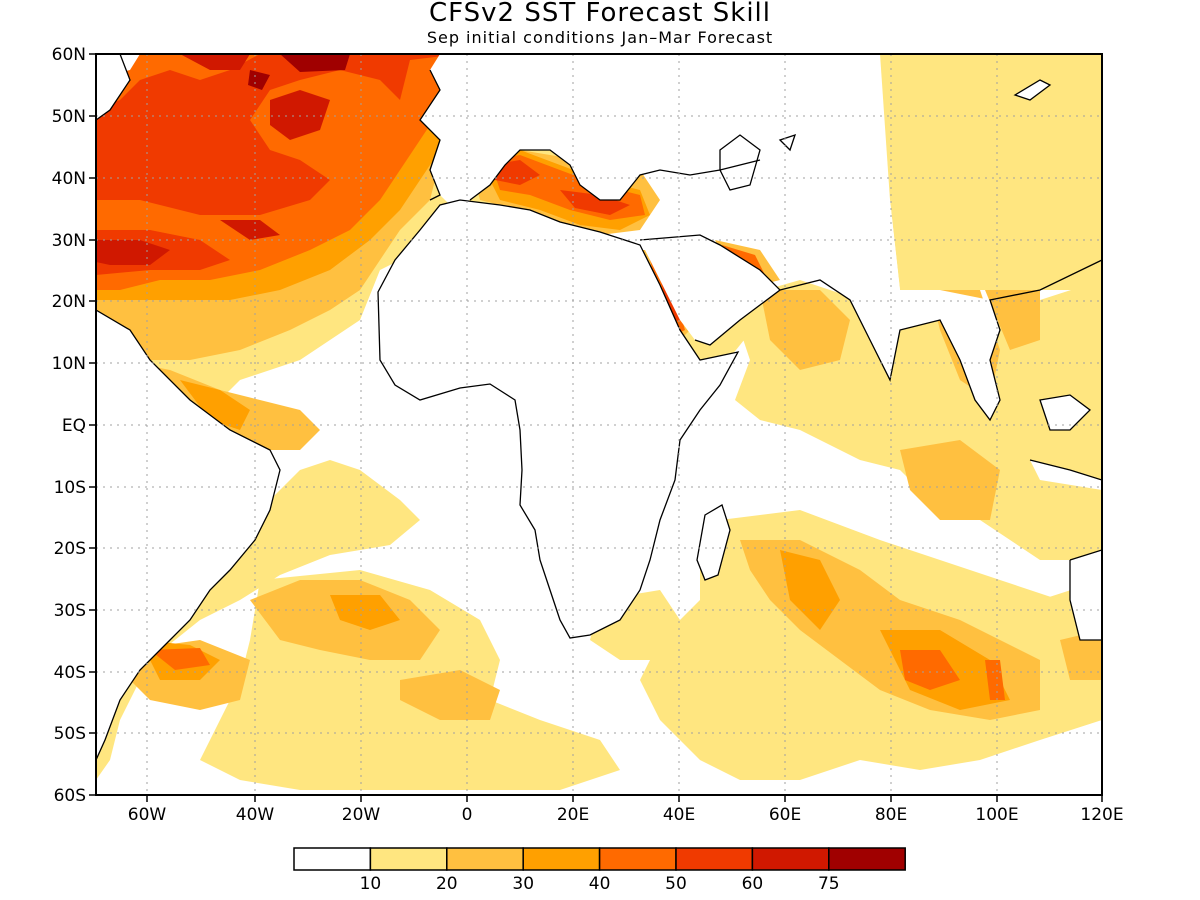 This screenshot has height=900, width=1200. I want to click on lon-label: 60W, so click(147, 815).